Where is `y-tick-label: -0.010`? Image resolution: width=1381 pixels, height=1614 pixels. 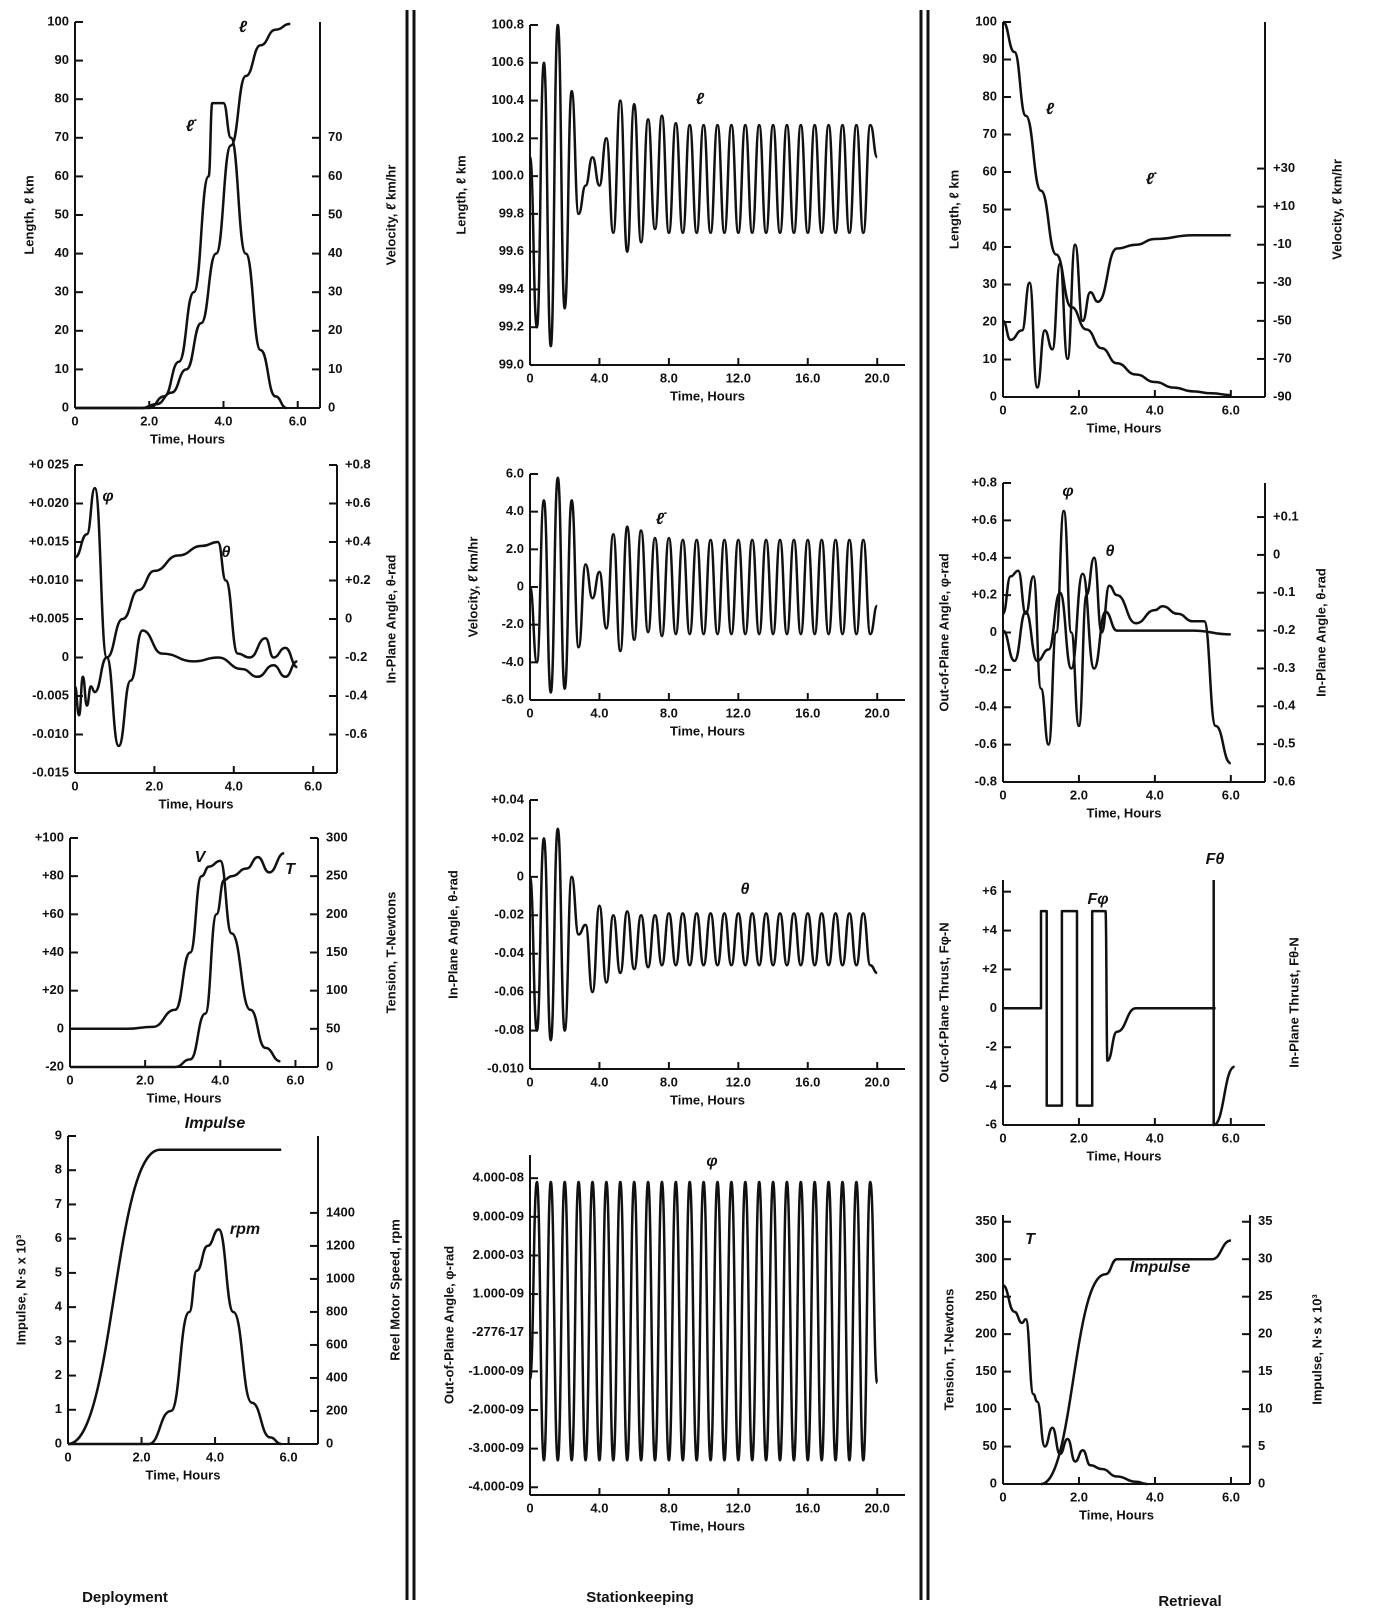 y-tick-label: -0.010 is located at coordinates (50, 733).